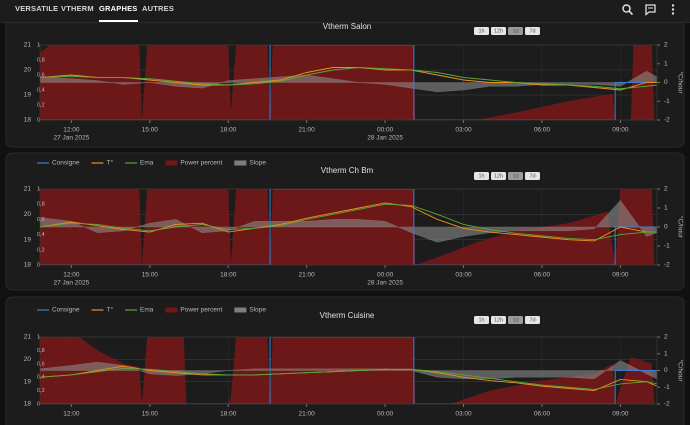  I want to click on tab-active: GRAPHES, so click(118, 11).